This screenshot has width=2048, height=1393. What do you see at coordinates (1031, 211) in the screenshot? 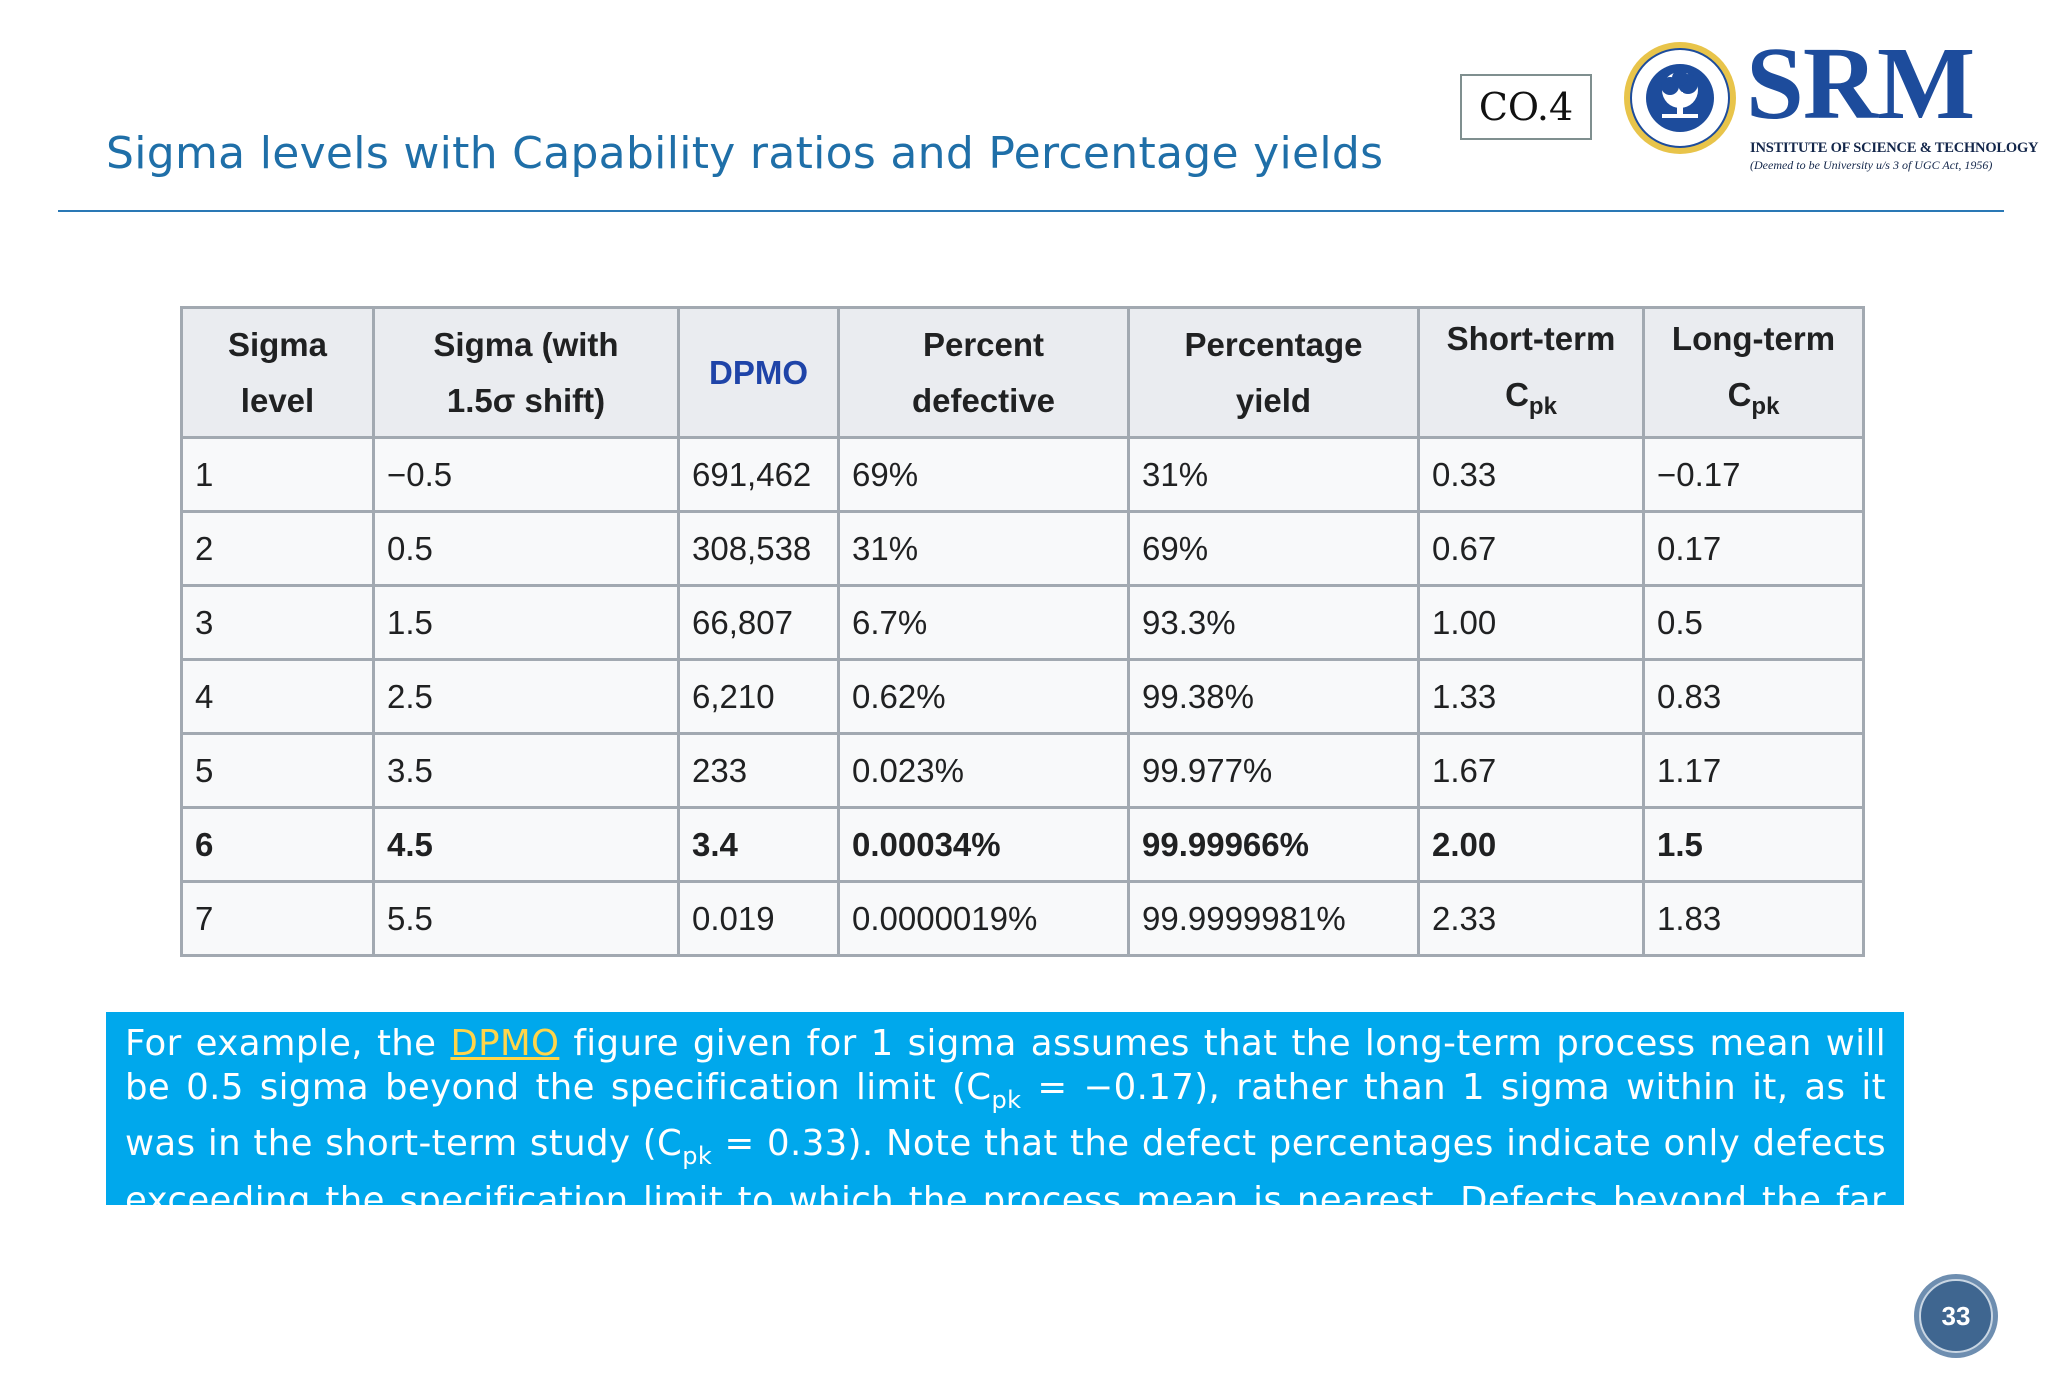
I see `title-divider` at bounding box center [1031, 211].